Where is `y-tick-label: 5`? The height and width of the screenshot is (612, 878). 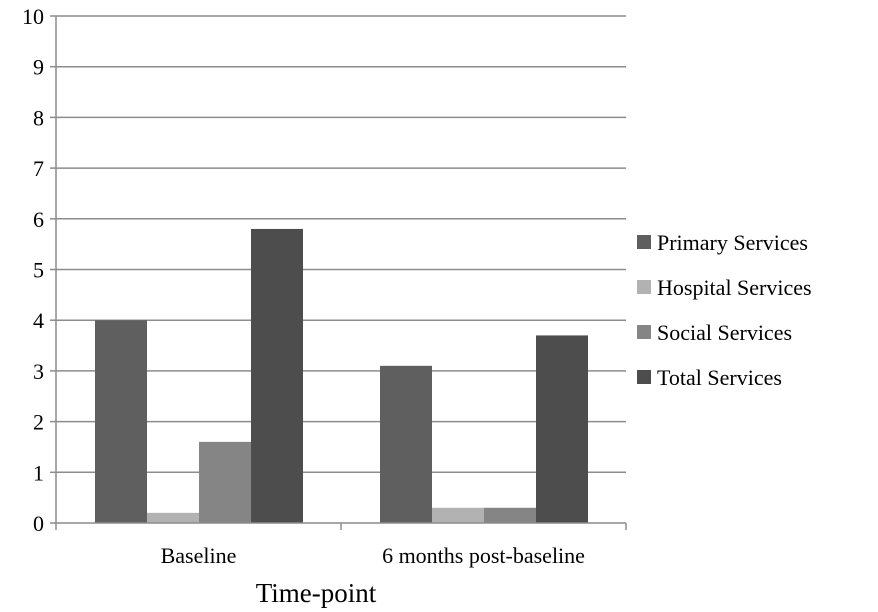
y-tick-label: 5 is located at coordinates (38, 270).